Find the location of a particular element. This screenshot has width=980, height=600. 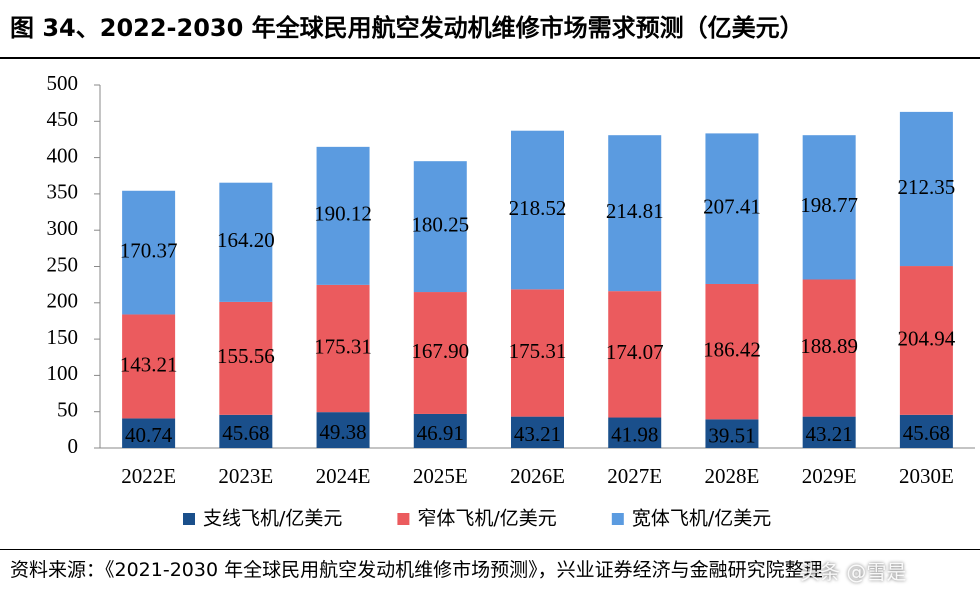

value-label: 39.51 is located at coordinates (731, 435).